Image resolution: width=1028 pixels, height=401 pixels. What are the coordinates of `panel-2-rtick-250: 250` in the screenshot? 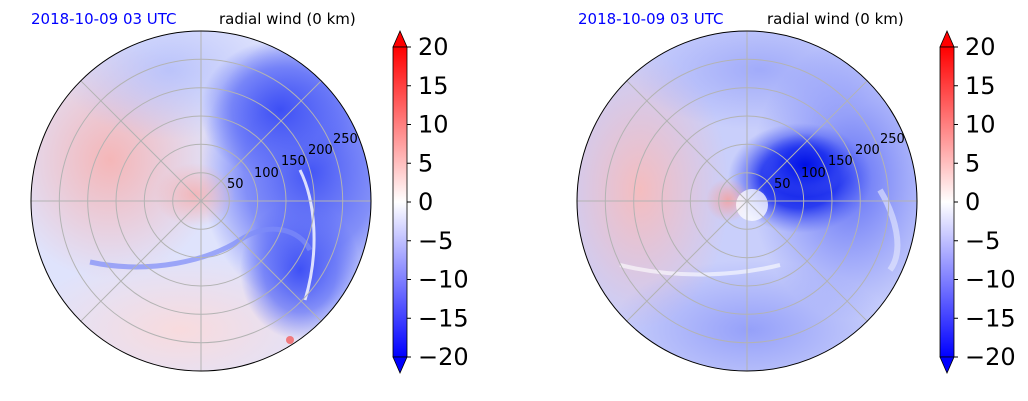 It's located at (892, 139).